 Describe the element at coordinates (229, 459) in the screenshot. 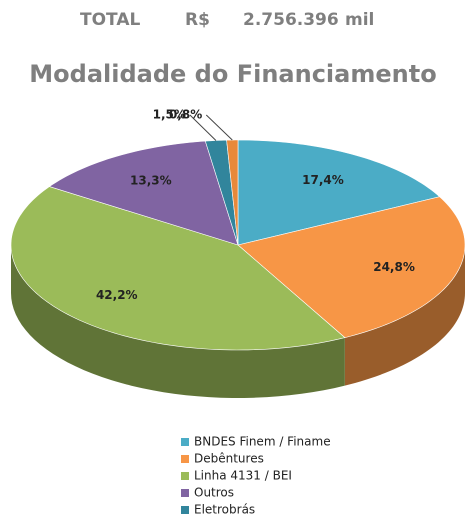

I see `legend-label: Debêntures` at that location.